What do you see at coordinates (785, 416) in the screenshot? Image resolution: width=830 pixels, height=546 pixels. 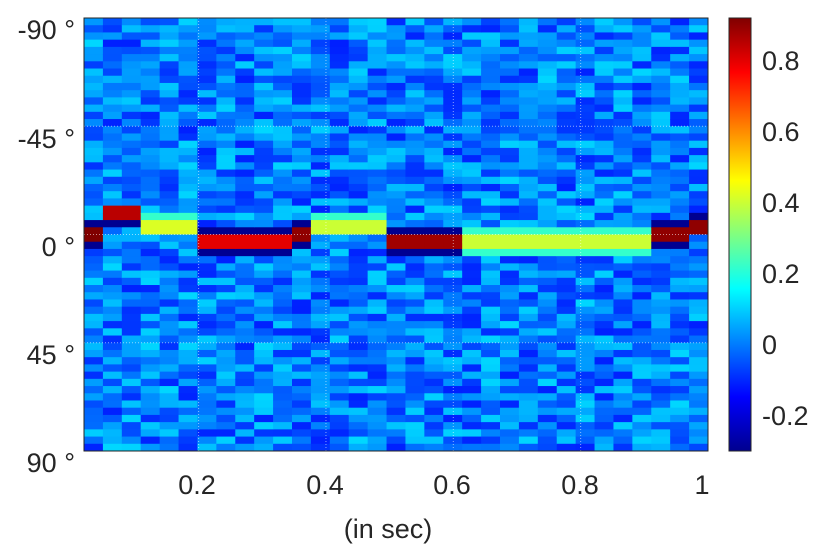 I see `colorbar-tick-label: -0.2` at bounding box center [785, 416].